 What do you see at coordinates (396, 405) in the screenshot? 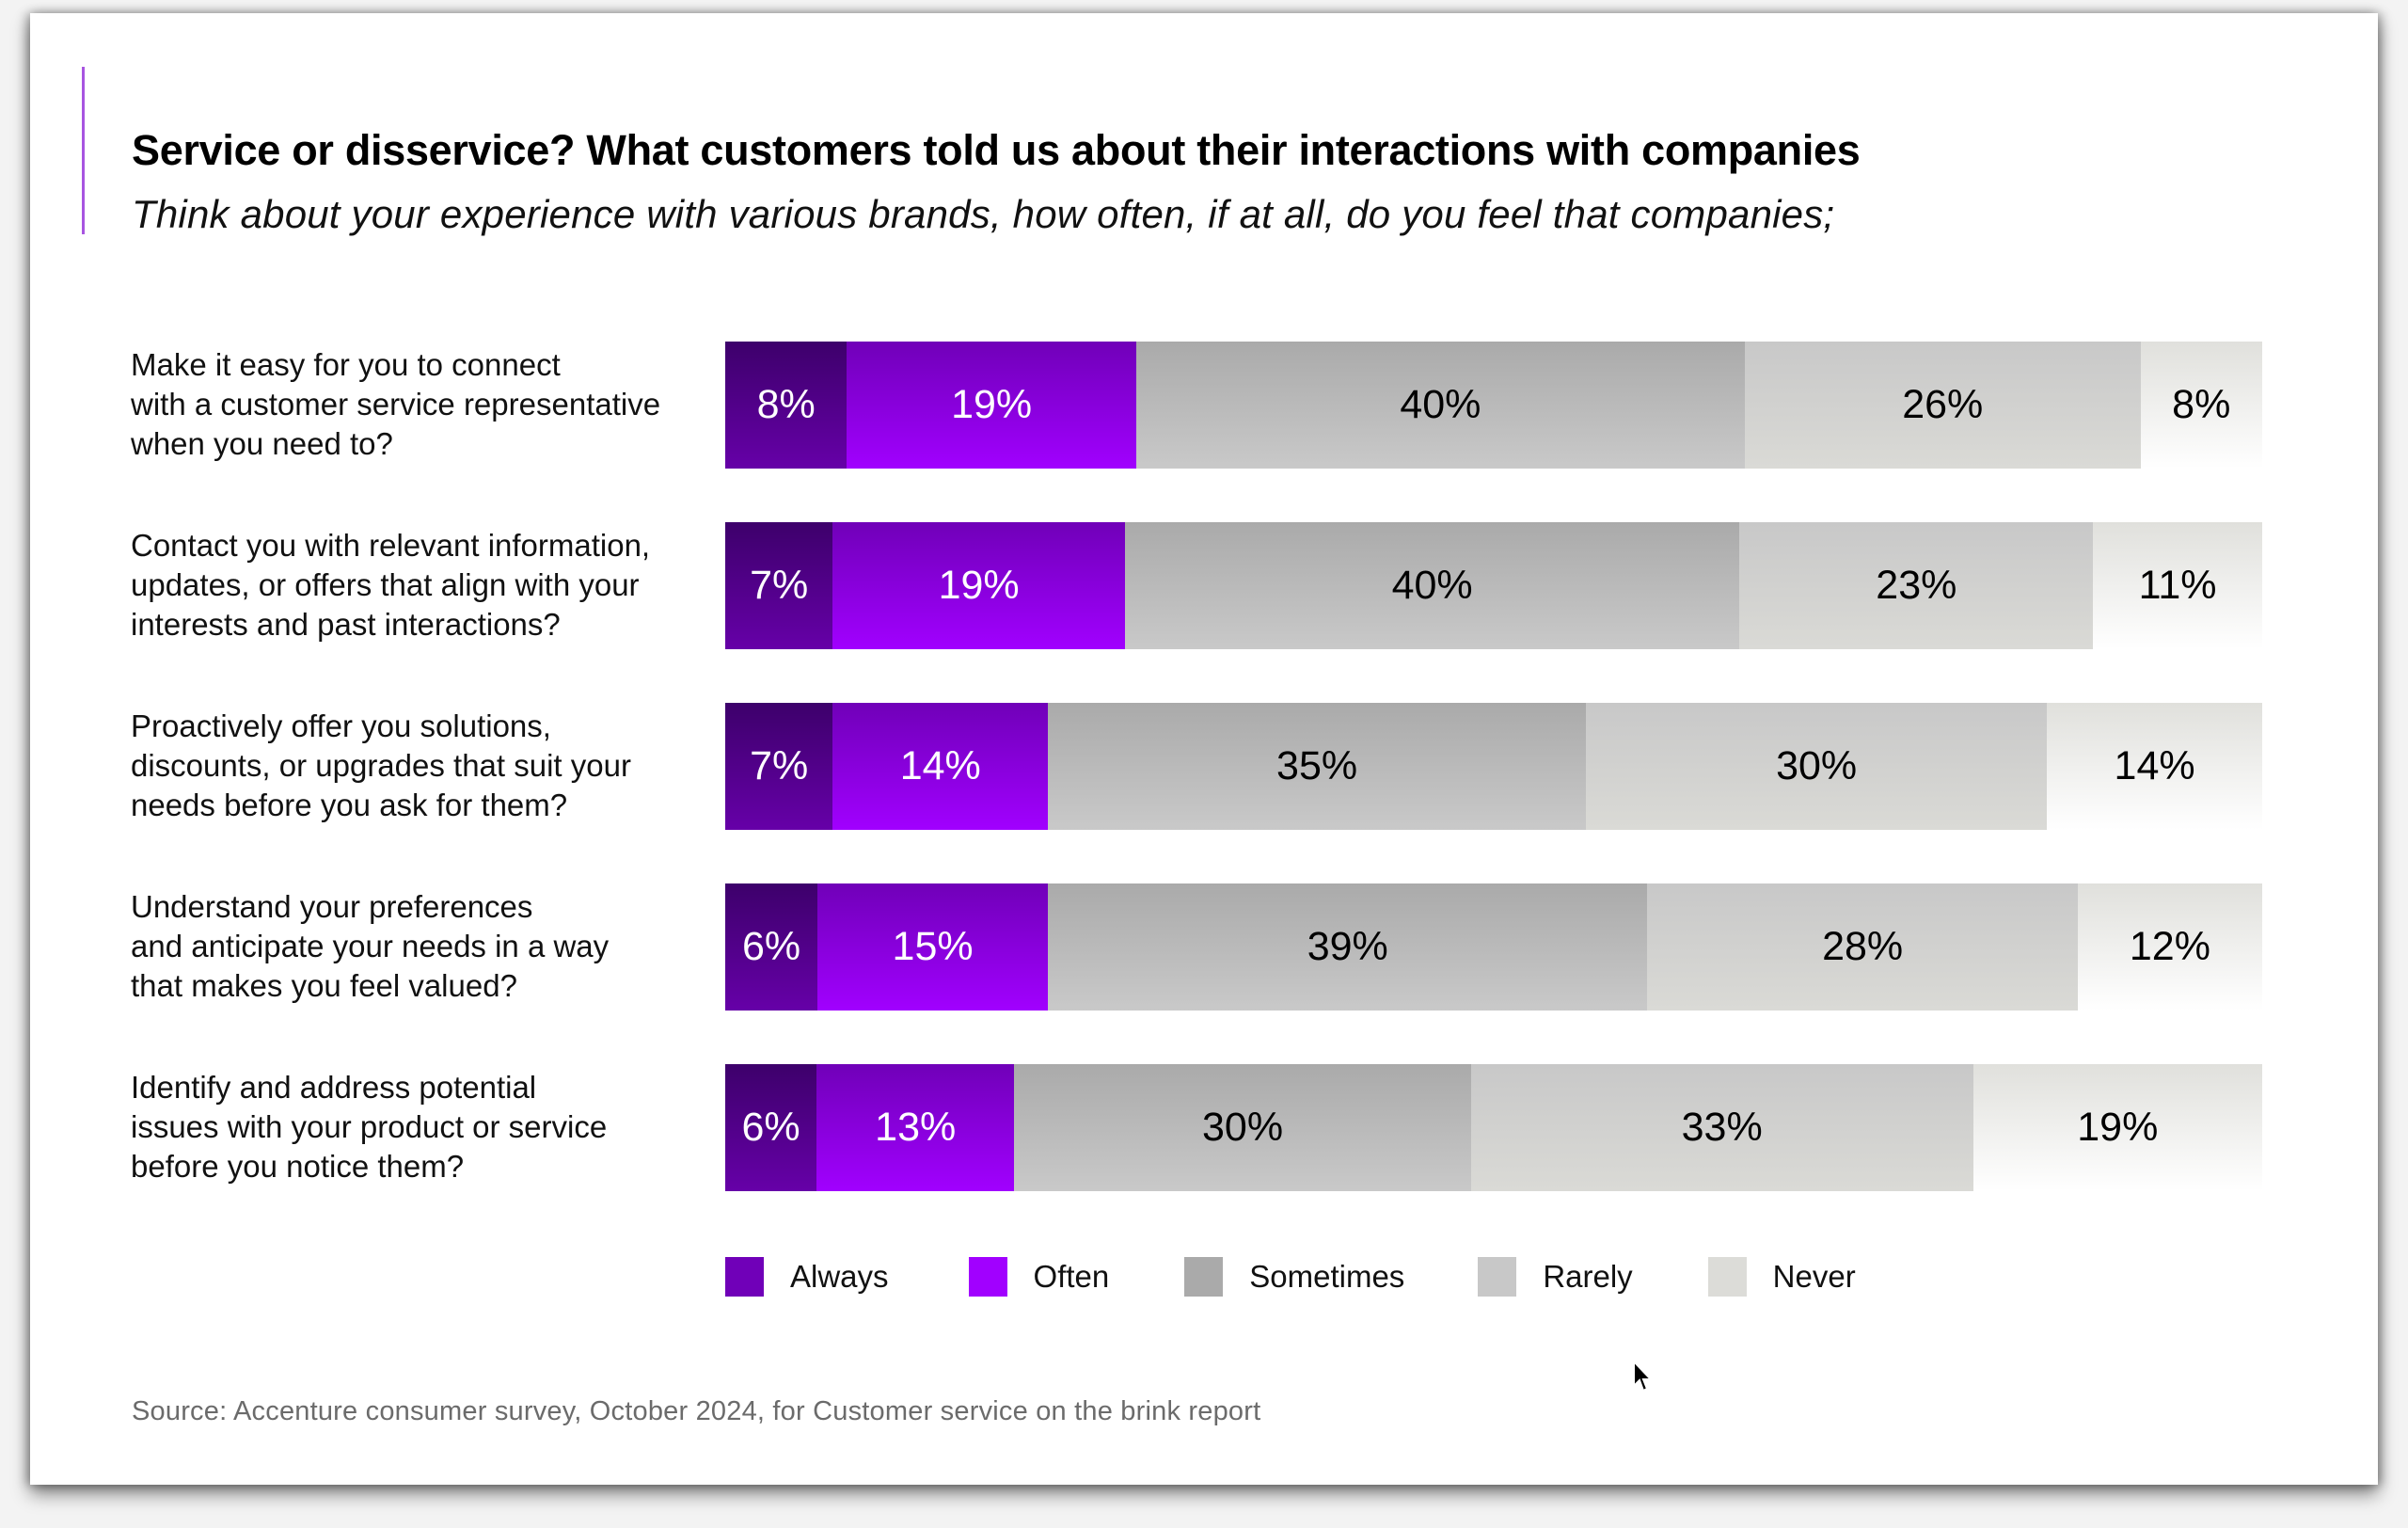
I see `row-label-line: with a customer service representative` at bounding box center [396, 405].